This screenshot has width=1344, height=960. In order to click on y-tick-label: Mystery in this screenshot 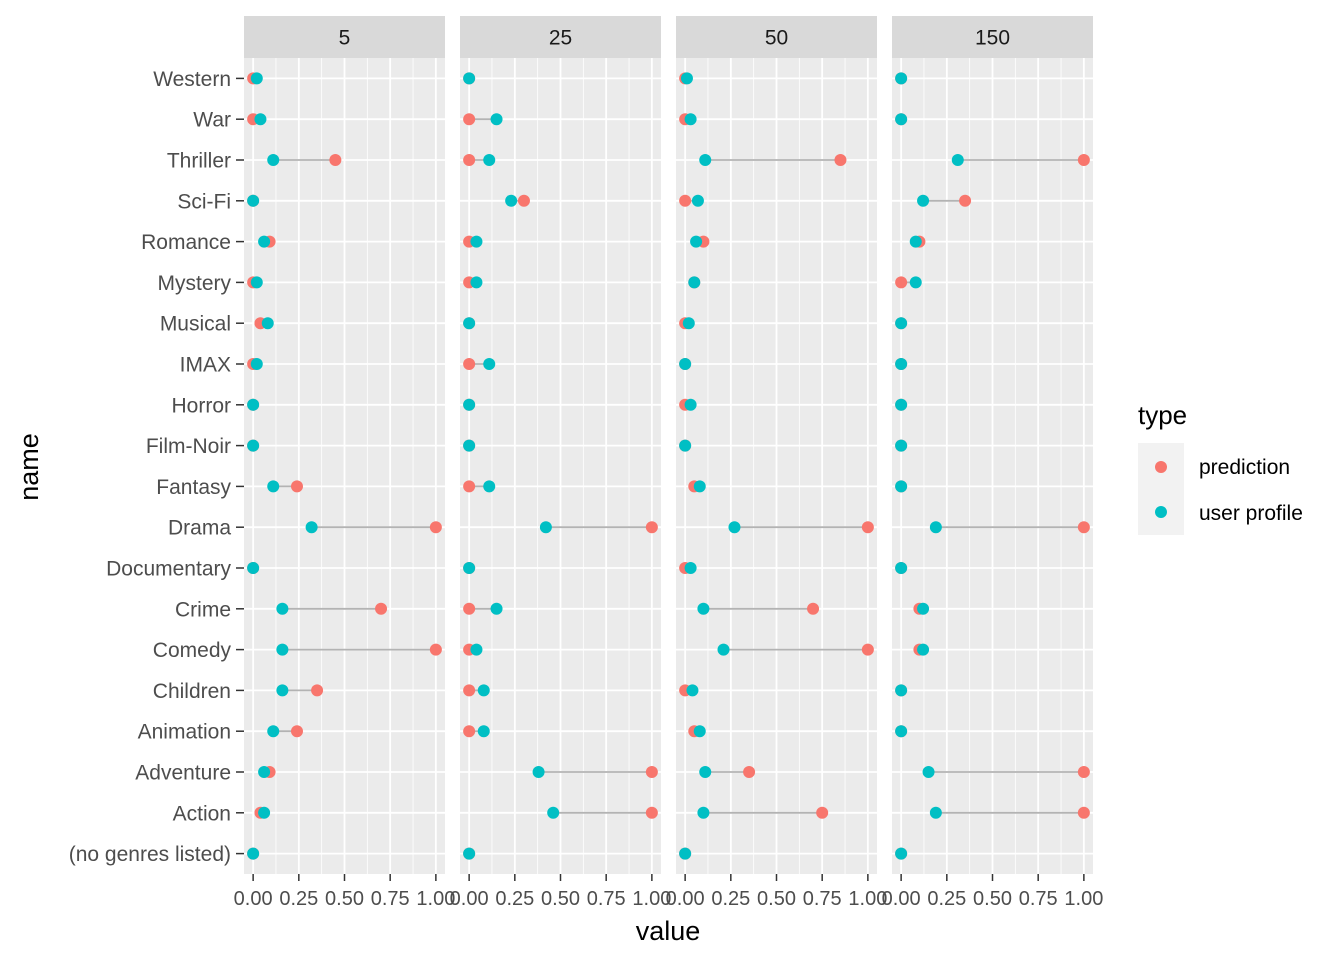, I will do `click(195, 283)`.